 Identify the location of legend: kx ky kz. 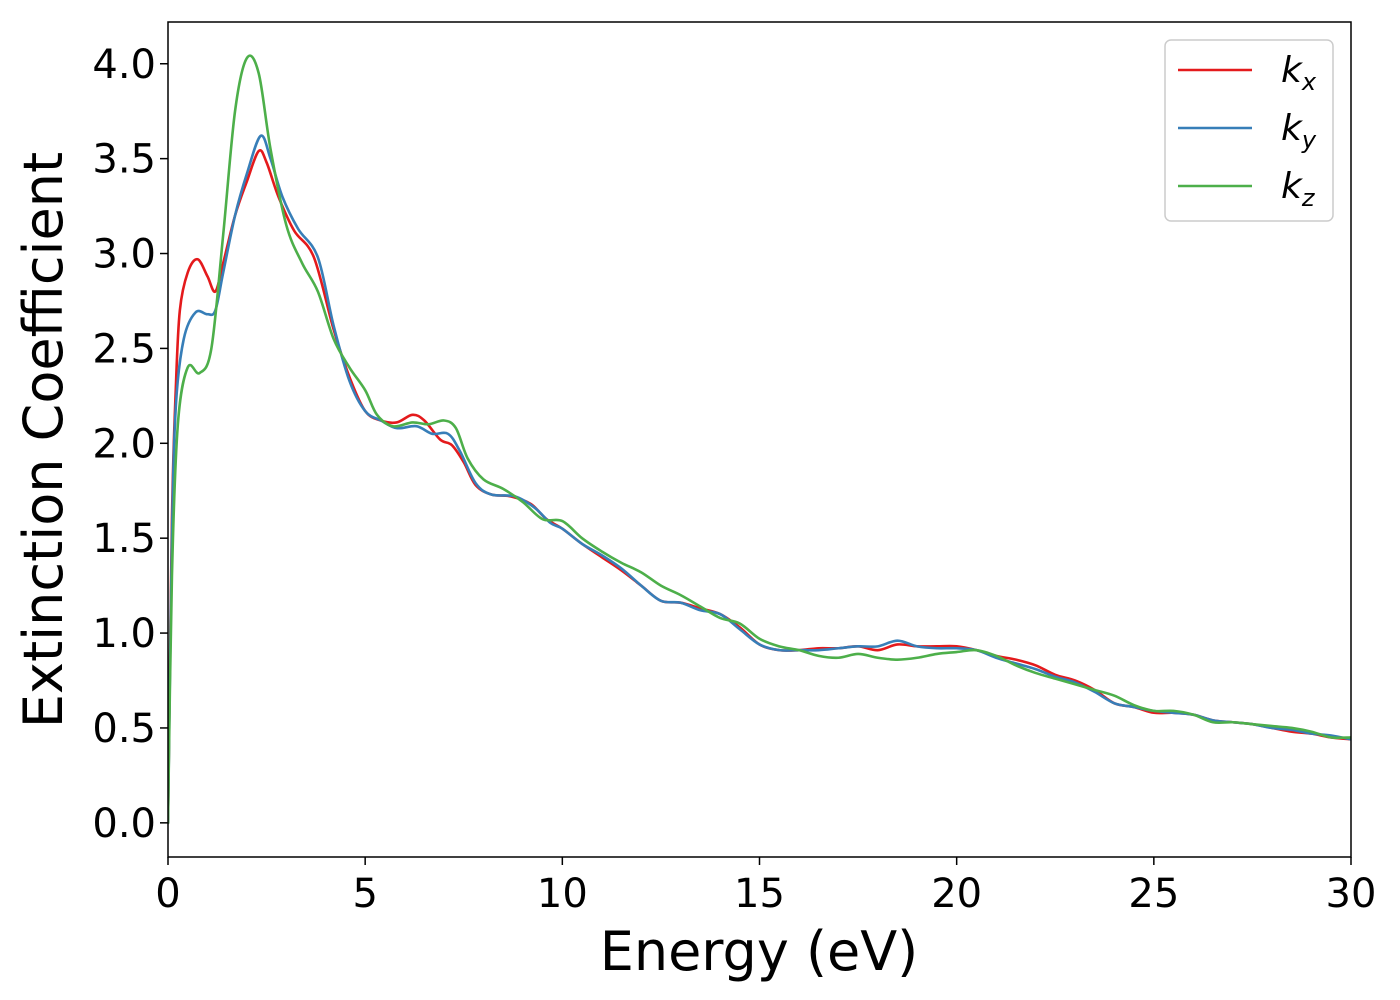
(1249, 130).